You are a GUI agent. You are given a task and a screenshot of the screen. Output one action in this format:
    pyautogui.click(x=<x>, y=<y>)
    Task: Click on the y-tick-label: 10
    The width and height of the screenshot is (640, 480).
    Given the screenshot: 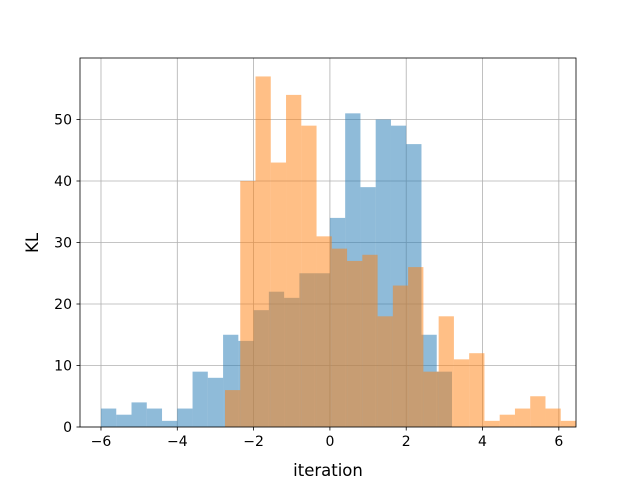 What is the action you would take?
    pyautogui.click(x=63, y=367)
    